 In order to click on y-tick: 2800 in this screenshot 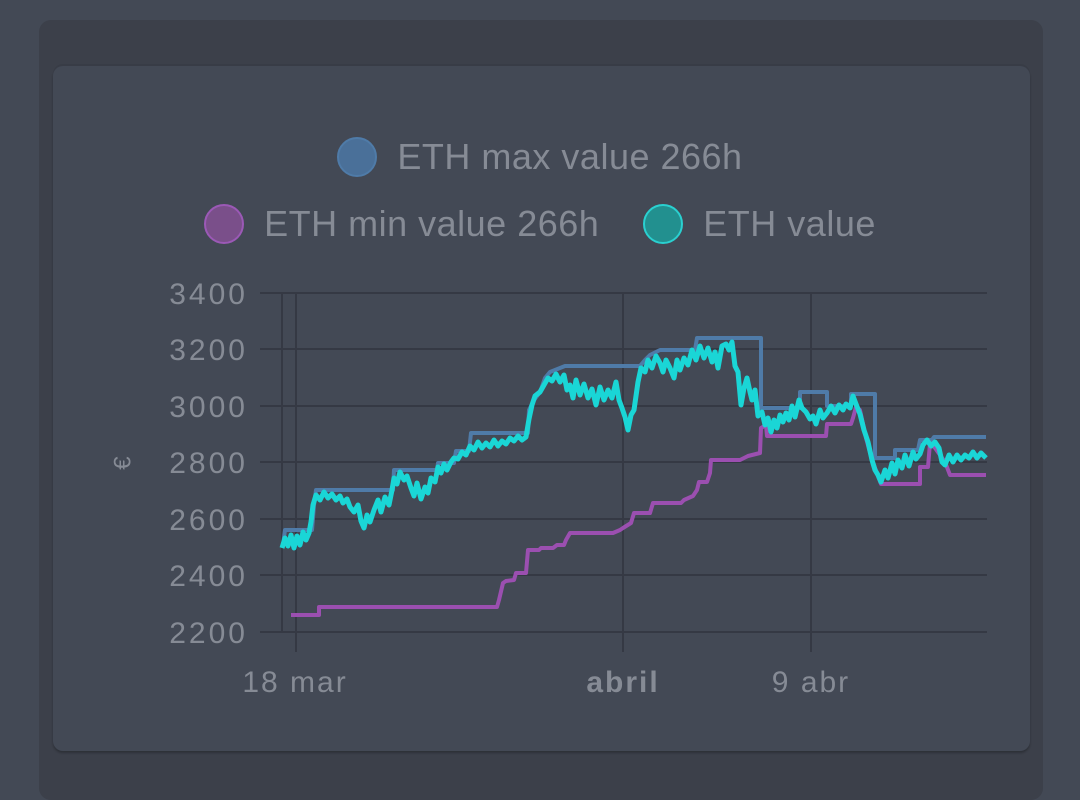, I will do `click(208, 463)`.